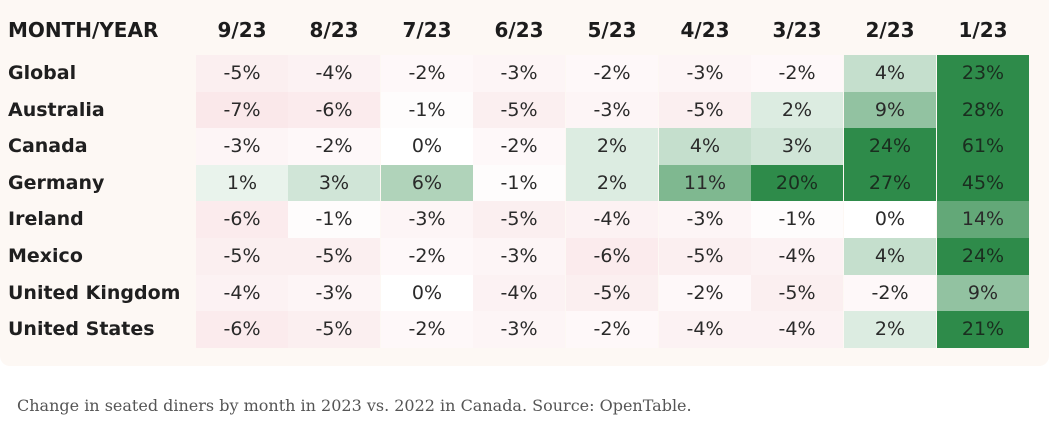  I want to click on column-header: 2/23, so click(890, 30).